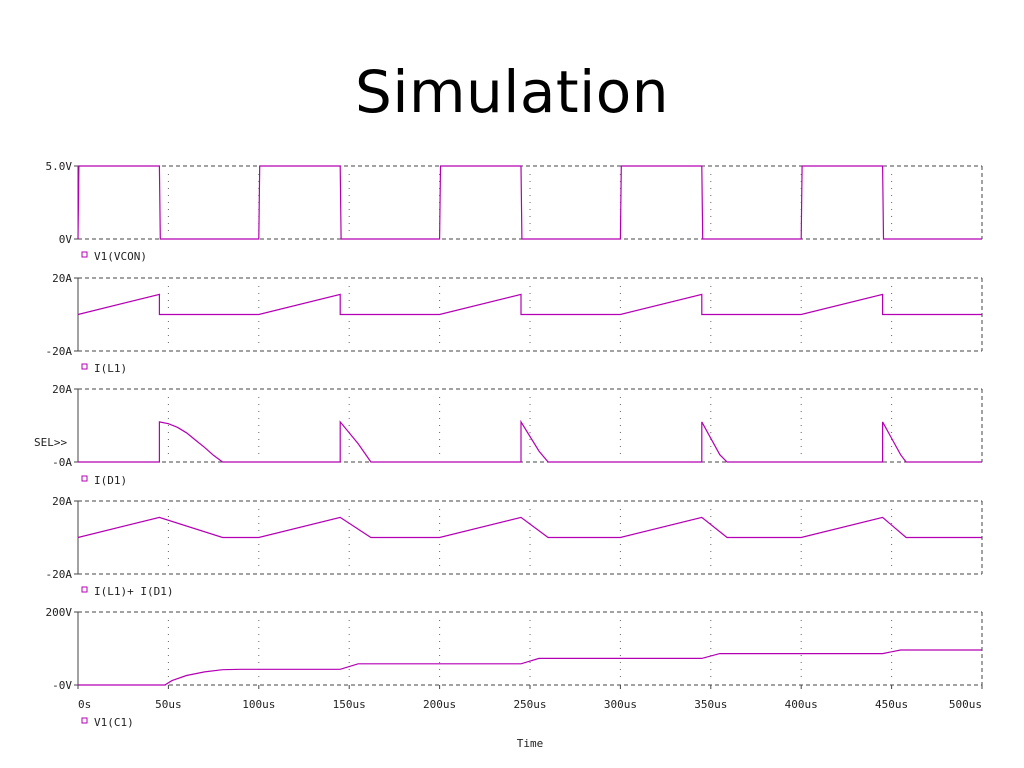 The height and width of the screenshot is (768, 1024). What do you see at coordinates (50, 442) in the screenshot?
I see `selected-marker: SEL>>` at bounding box center [50, 442].